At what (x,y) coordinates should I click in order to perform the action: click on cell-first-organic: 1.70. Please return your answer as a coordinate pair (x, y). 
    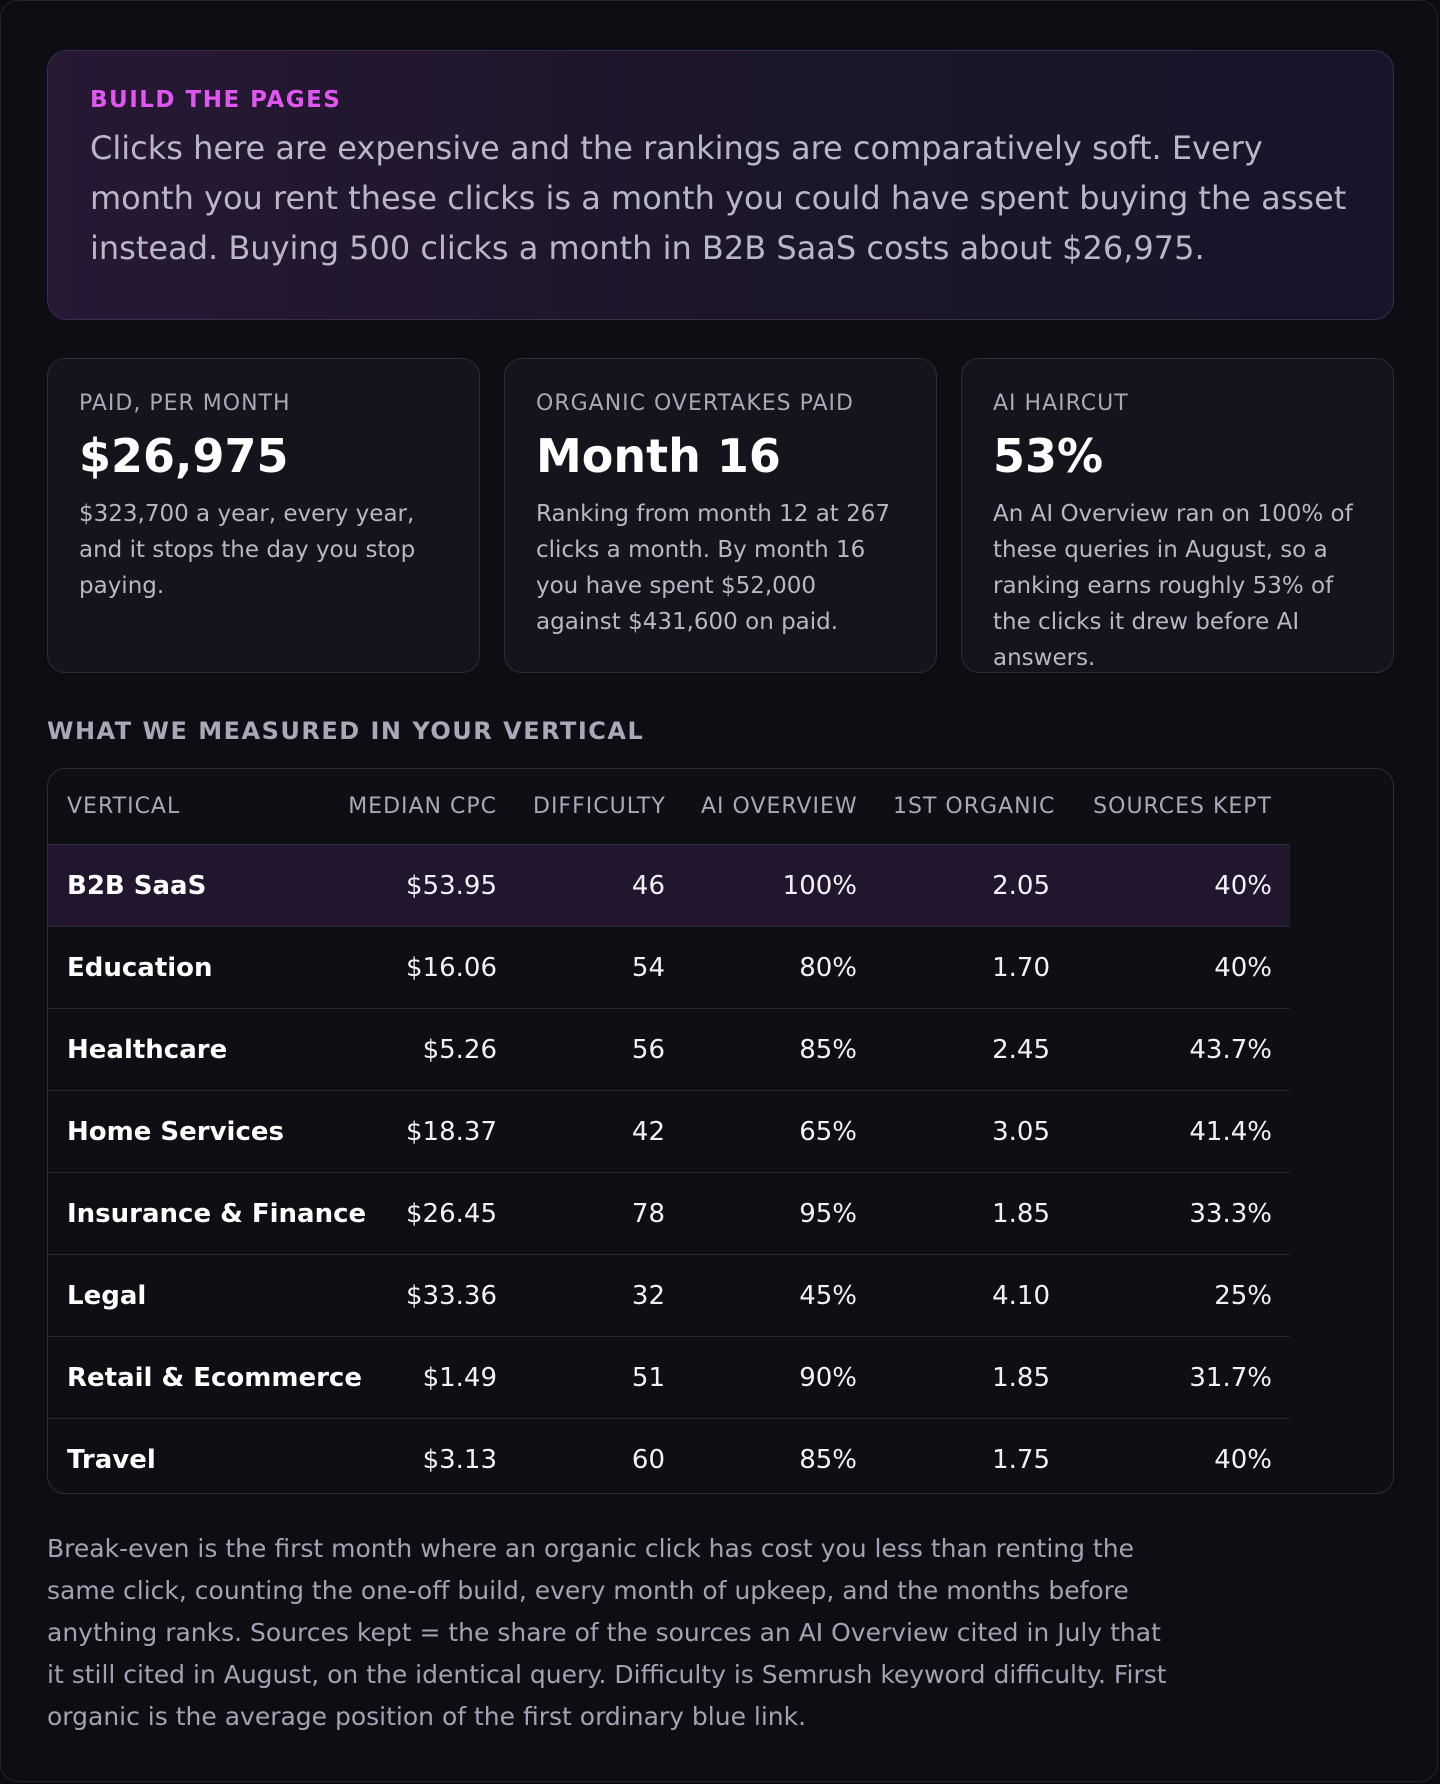
    Looking at the image, I should click on (971, 967).